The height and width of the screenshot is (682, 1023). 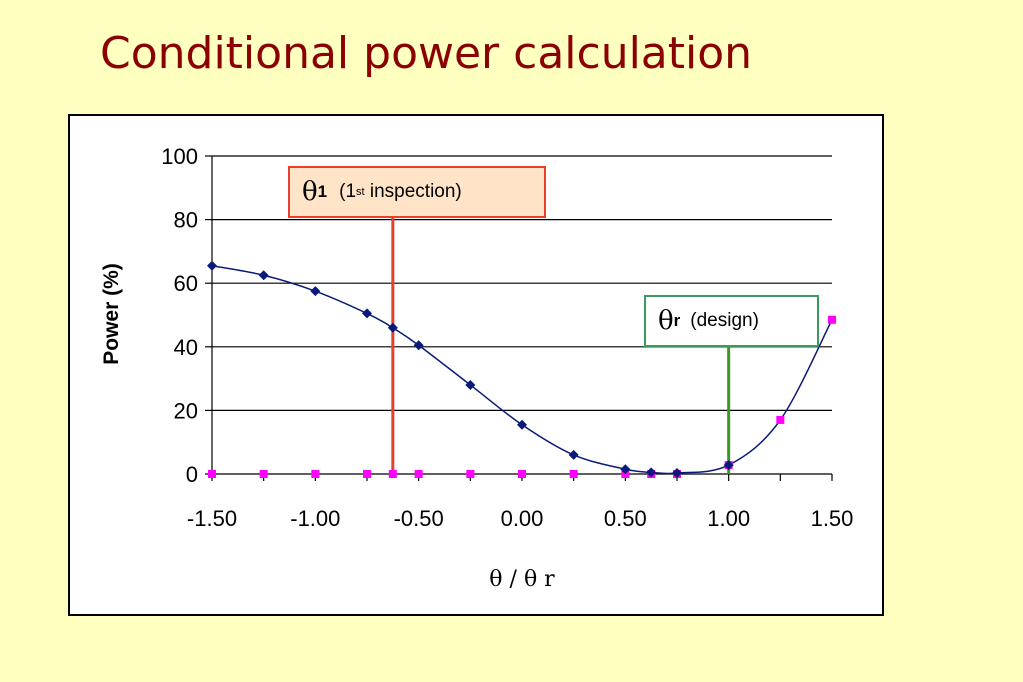 I want to click on y-tick-label: 60, so click(x=186, y=283).